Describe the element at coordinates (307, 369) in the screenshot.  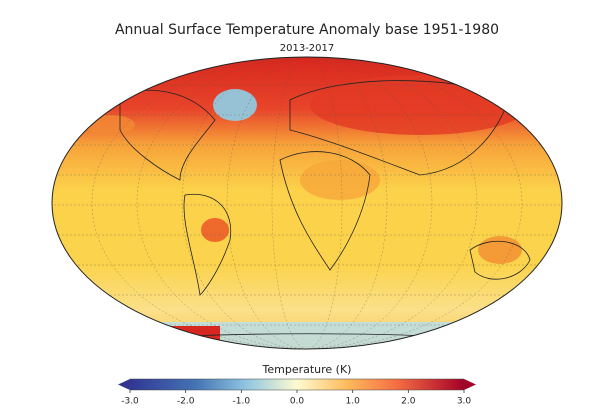
I see `colorbar-label: Temperature (K)` at that location.